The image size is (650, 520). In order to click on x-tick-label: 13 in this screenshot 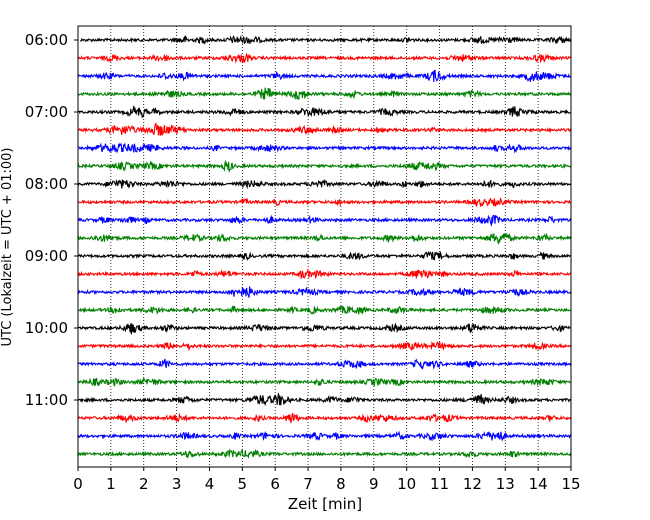, I will do `click(505, 484)`.